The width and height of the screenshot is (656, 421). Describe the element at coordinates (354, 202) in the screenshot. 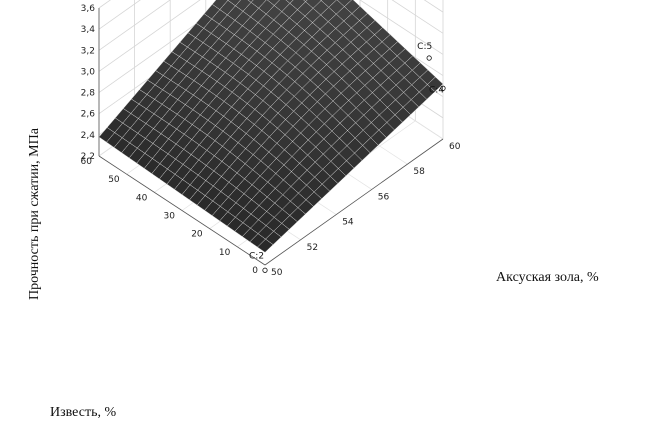

I see `ash-axis-line` at that location.